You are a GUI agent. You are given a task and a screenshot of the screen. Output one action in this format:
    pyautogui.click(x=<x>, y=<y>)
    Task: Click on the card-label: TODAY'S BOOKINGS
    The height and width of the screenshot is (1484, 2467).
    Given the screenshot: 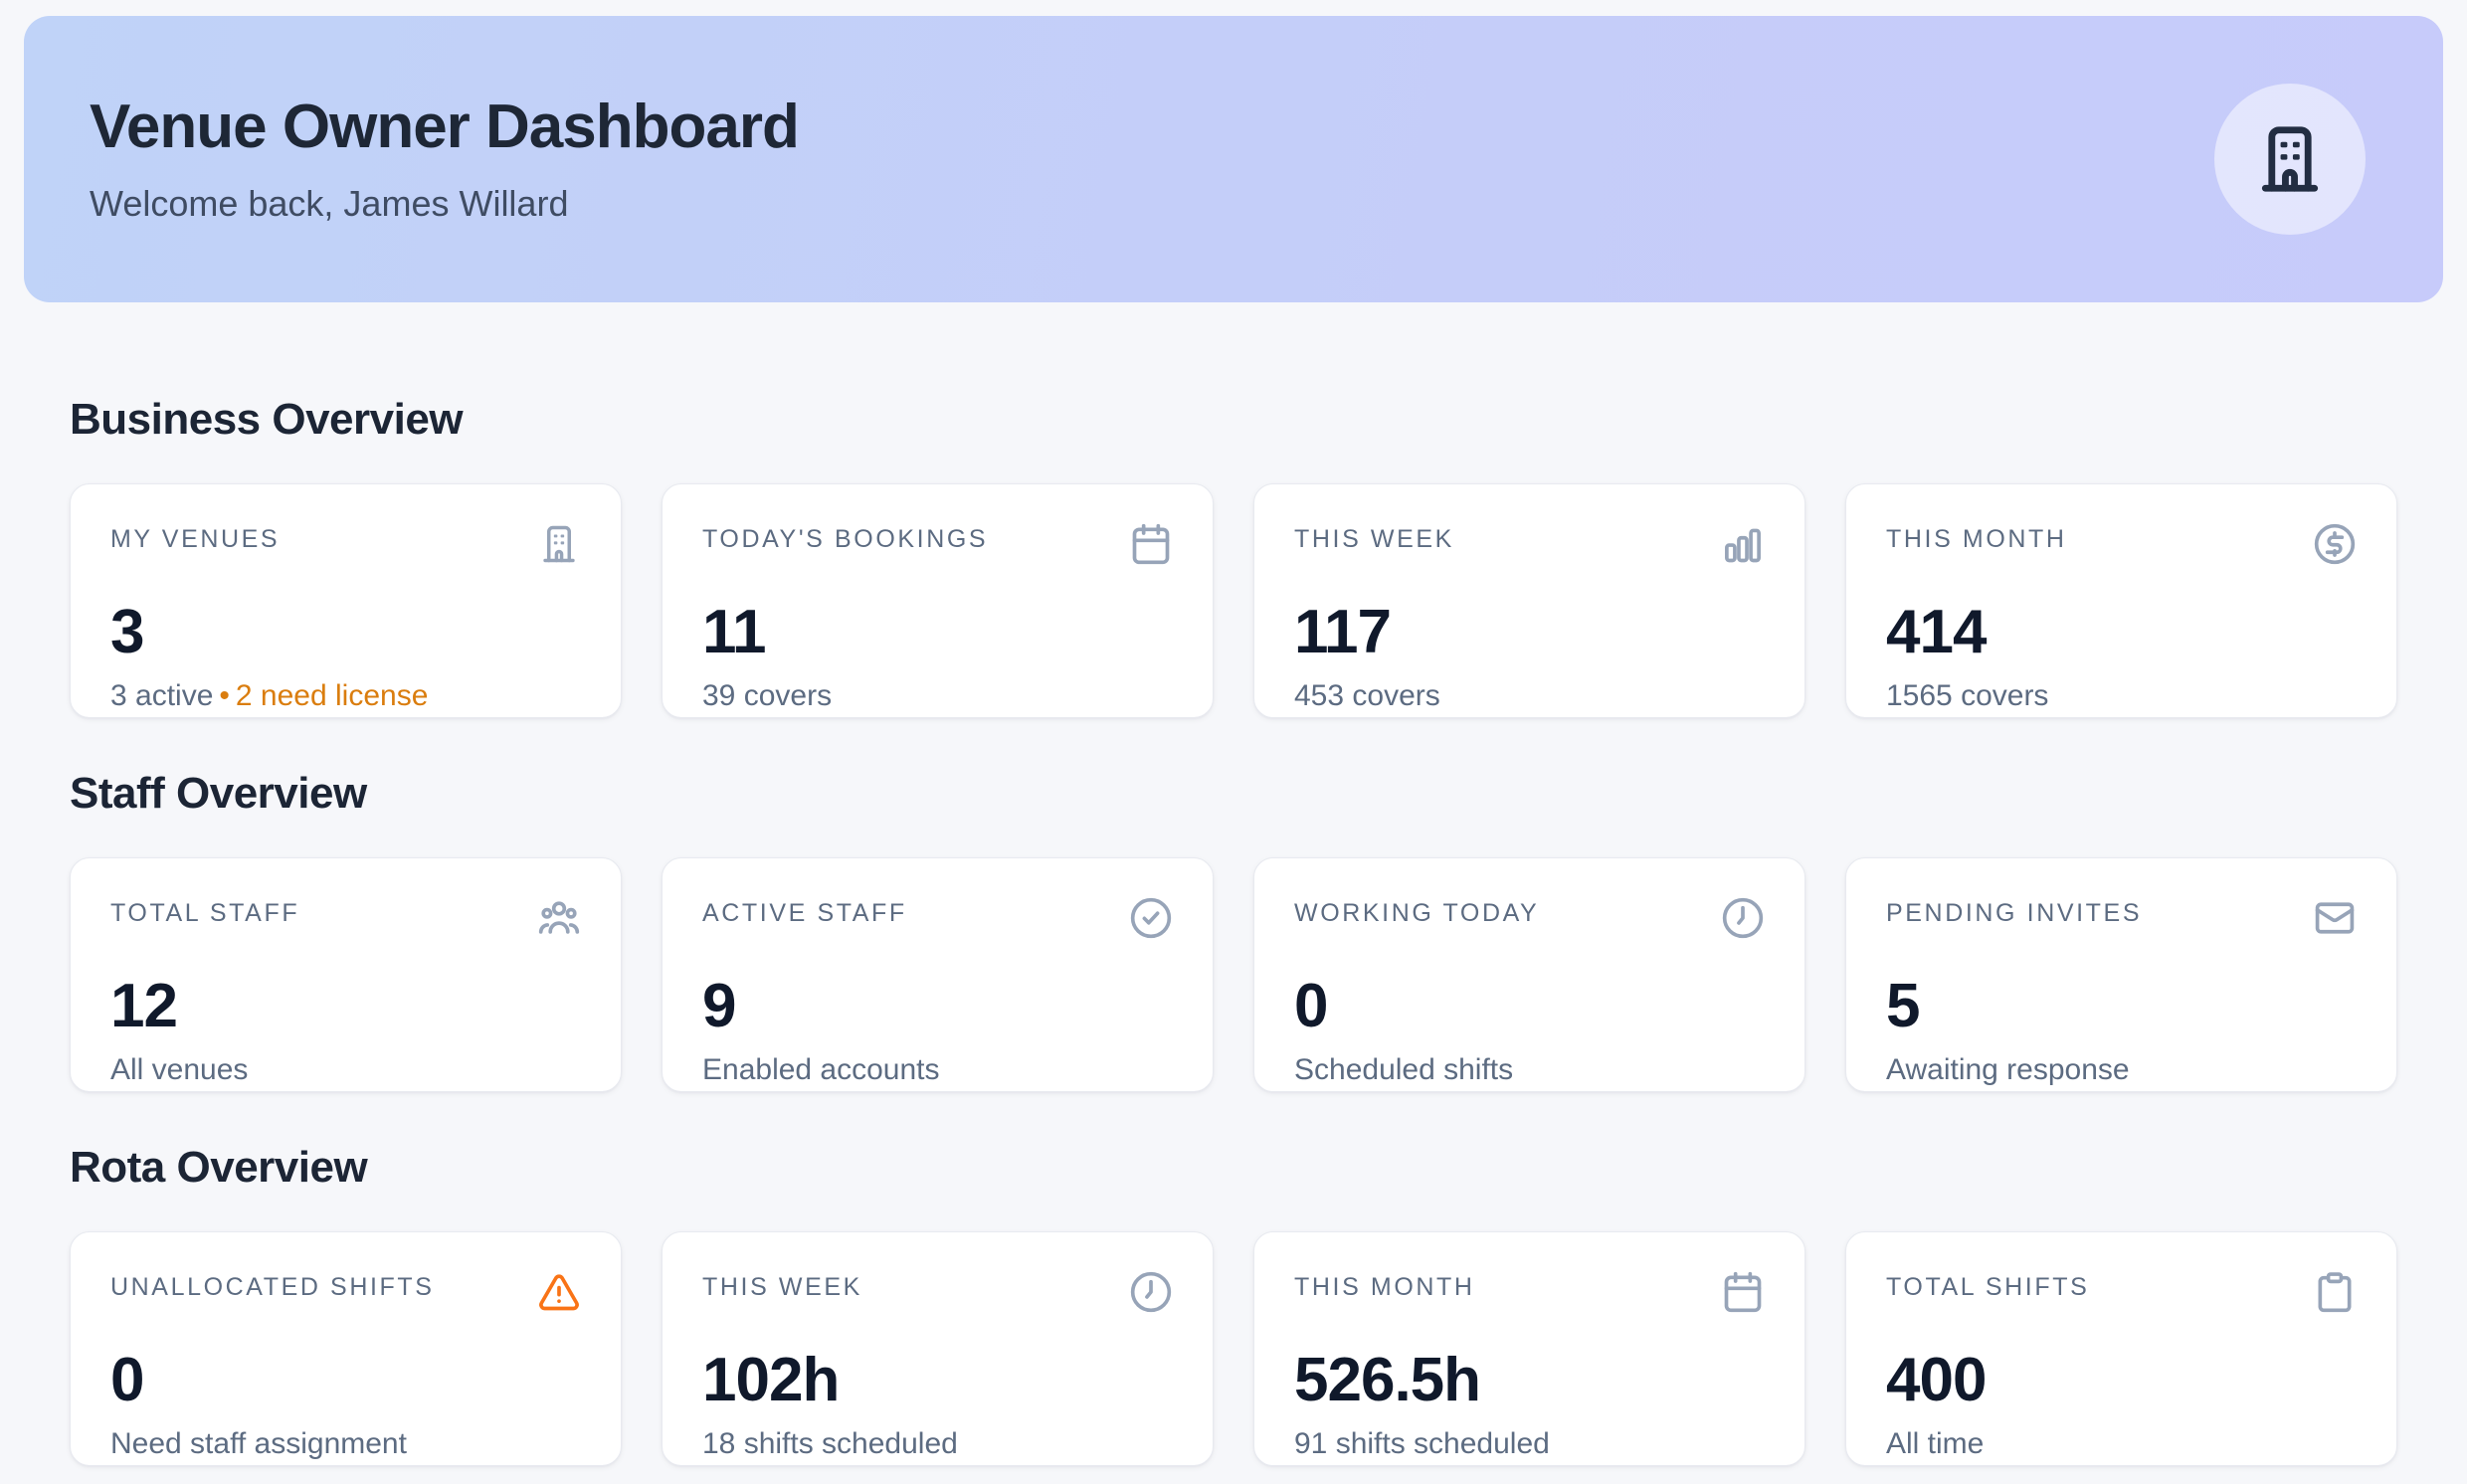 What is the action you would take?
    pyautogui.click(x=846, y=539)
    